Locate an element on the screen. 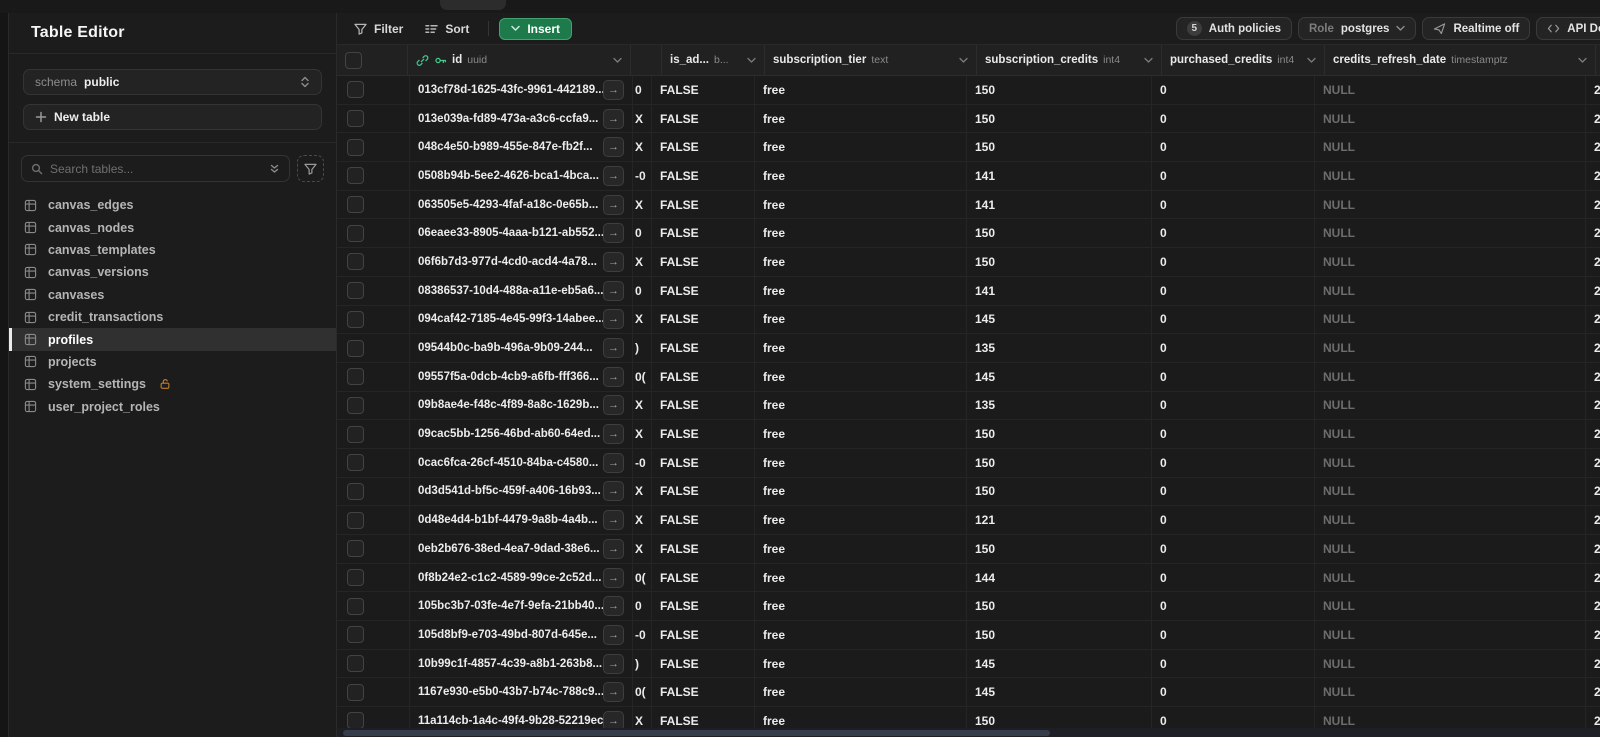 The width and height of the screenshot is (1600, 737). sidebar-table-item: profiles is located at coordinates (172, 340).